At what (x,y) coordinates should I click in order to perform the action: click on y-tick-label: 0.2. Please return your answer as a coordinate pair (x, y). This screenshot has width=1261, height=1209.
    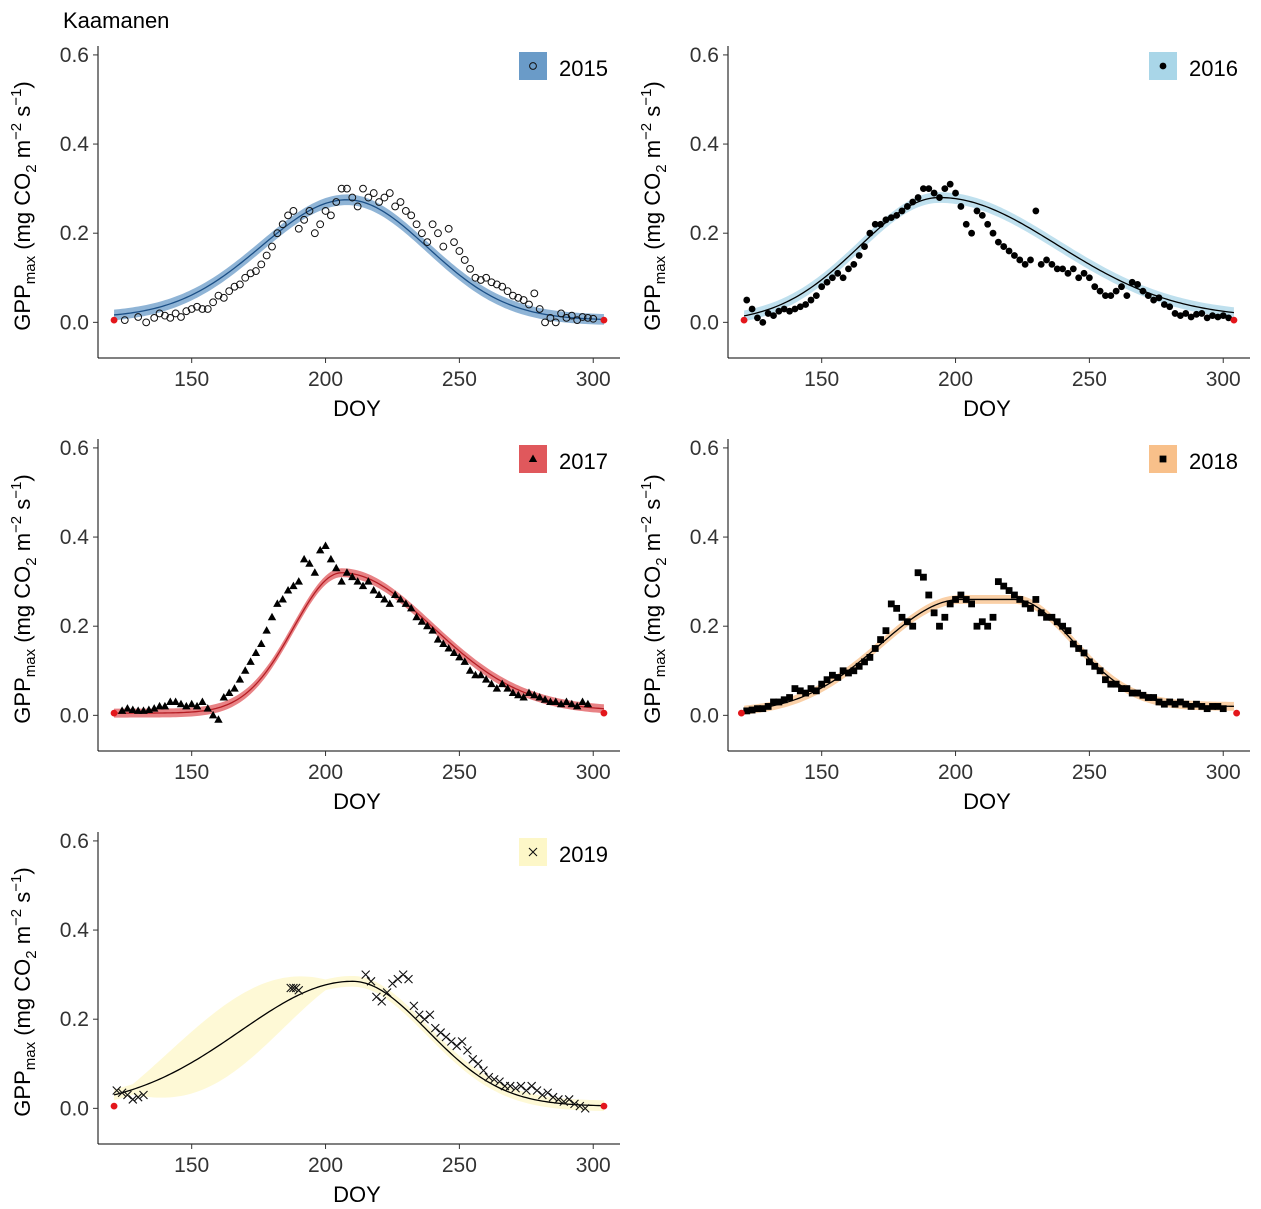
    Looking at the image, I should click on (74, 1019).